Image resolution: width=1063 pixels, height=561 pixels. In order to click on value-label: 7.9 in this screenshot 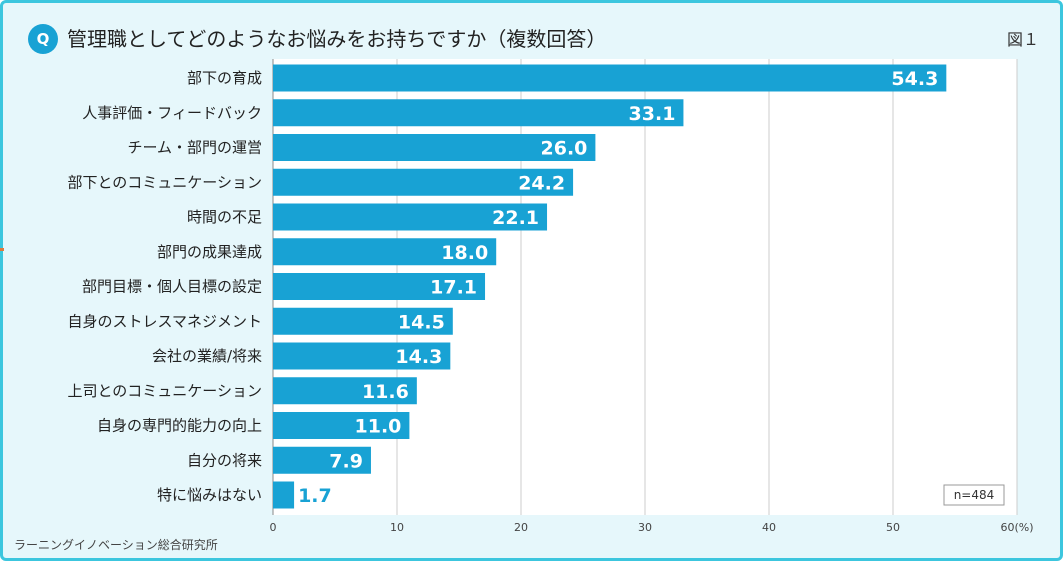, I will do `click(346, 461)`.